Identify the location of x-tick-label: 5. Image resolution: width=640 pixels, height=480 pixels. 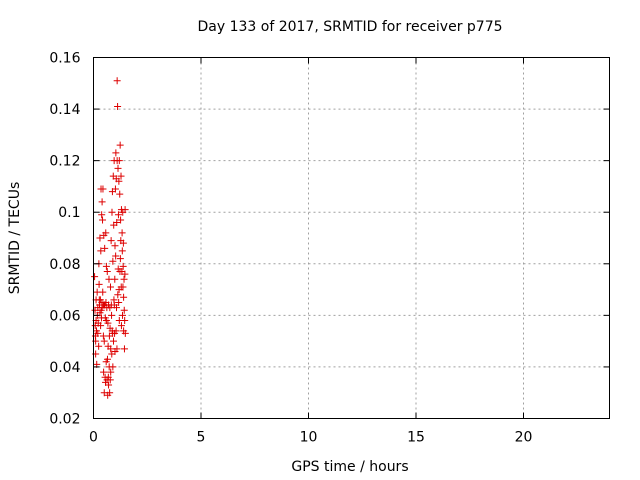
(201, 438).